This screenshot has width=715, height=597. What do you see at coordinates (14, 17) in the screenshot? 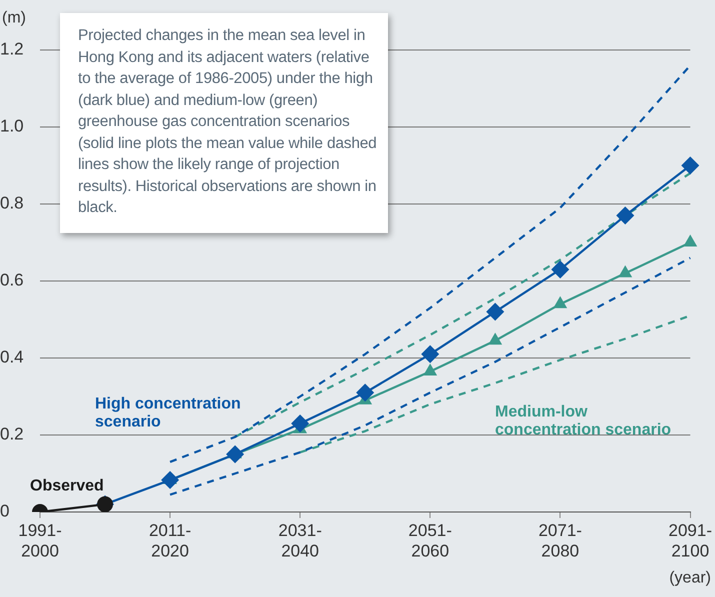
I see `y-axis-title: (m)` at bounding box center [14, 17].